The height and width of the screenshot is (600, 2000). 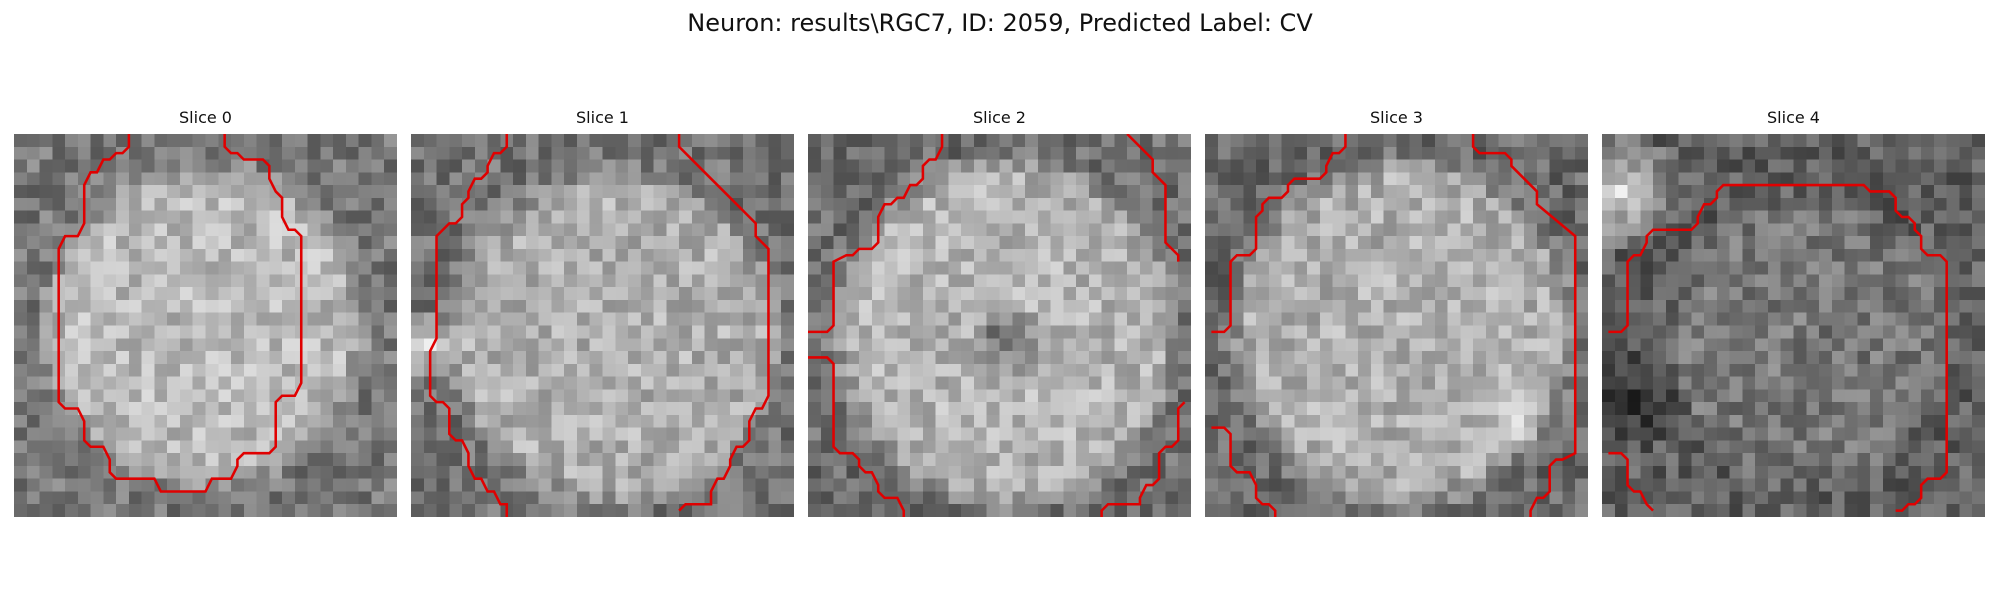 I want to click on slice-title: Slice 2, so click(x=999, y=117).